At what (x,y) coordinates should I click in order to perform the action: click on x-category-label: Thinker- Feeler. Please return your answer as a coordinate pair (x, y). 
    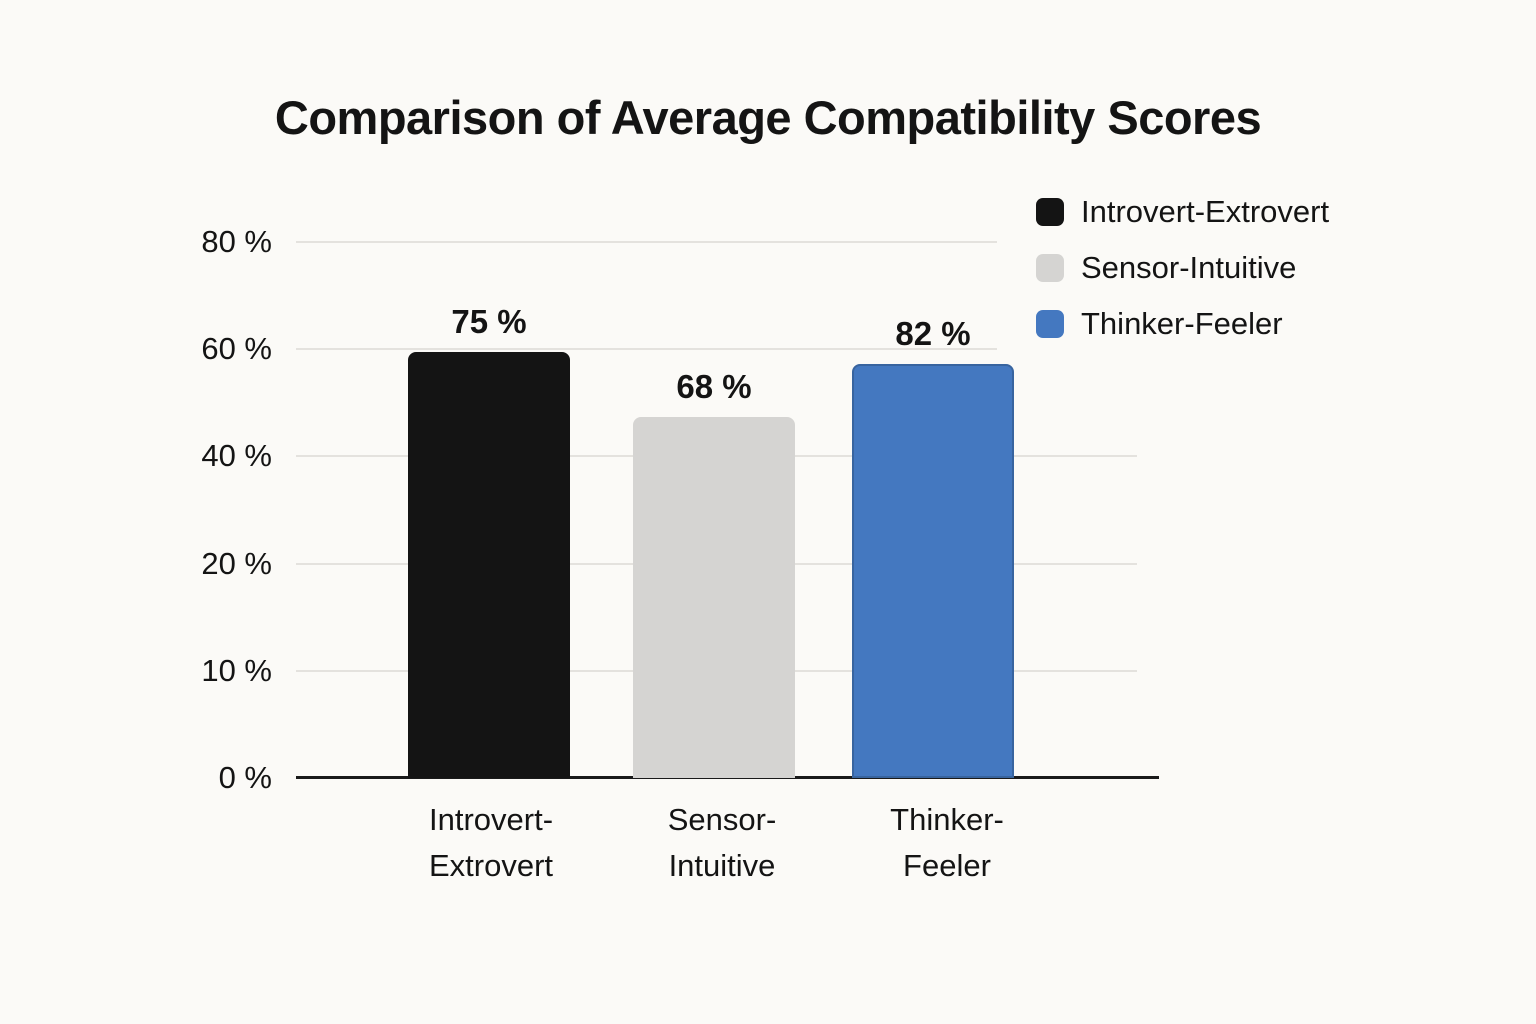
    Looking at the image, I should click on (947, 842).